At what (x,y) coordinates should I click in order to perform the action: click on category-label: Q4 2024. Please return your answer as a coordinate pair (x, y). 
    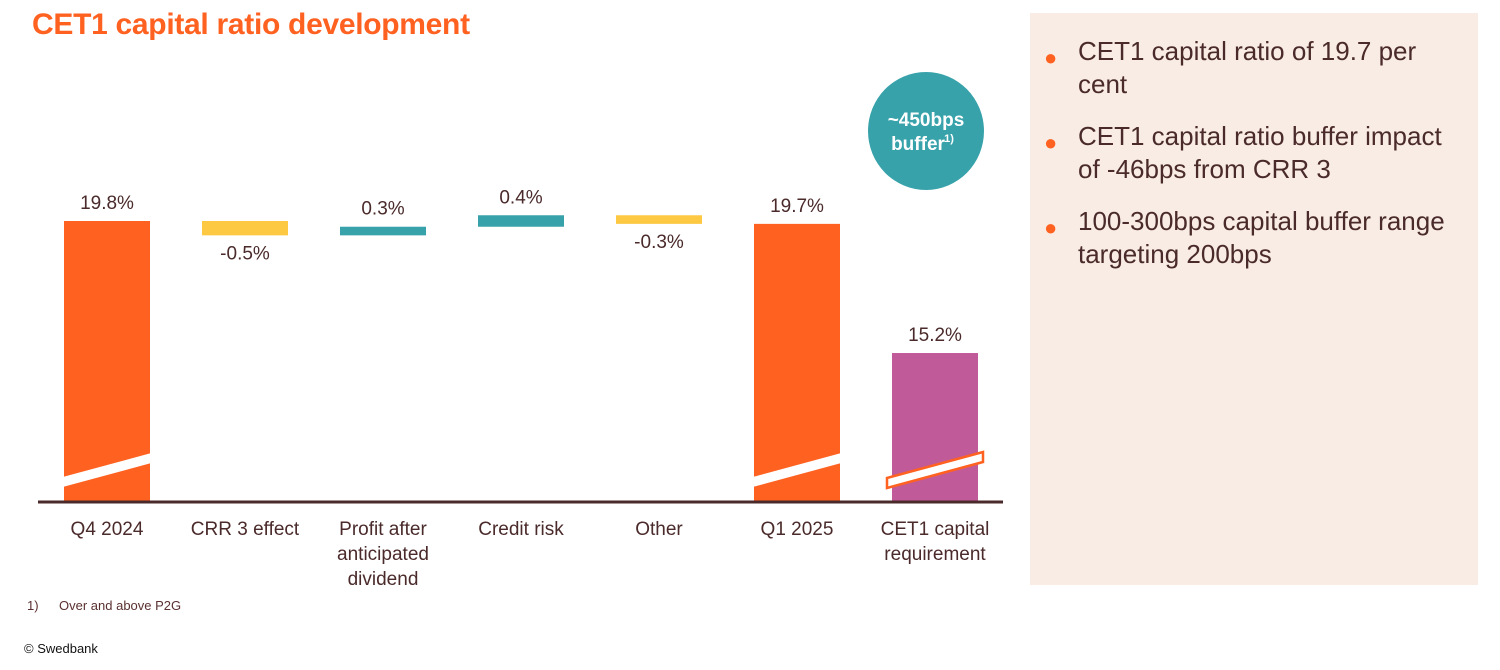
    Looking at the image, I should click on (107, 529).